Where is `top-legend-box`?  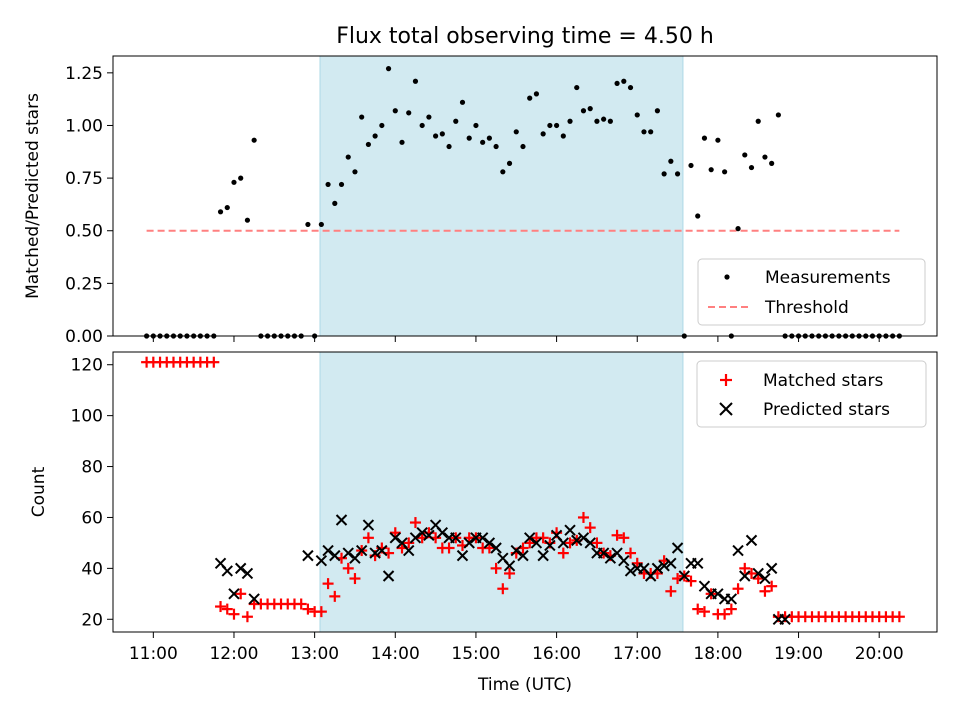 top-legend-box is located at coordinates (811, 292).